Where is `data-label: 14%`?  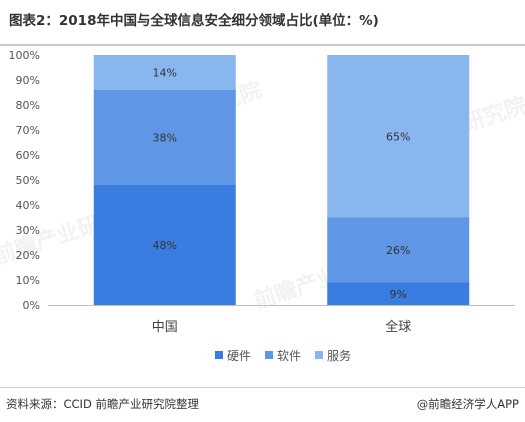 data-label: 14% is located at coordinates (165, 73).